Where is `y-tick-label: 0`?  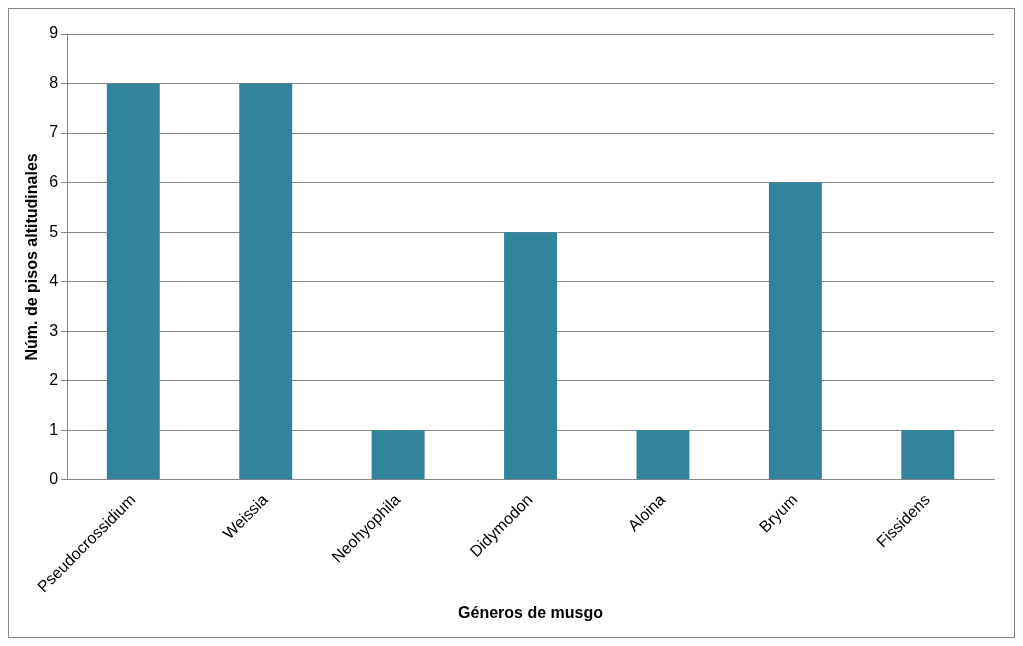
y-tick-label: 0 is located at coordinates (54, 479).